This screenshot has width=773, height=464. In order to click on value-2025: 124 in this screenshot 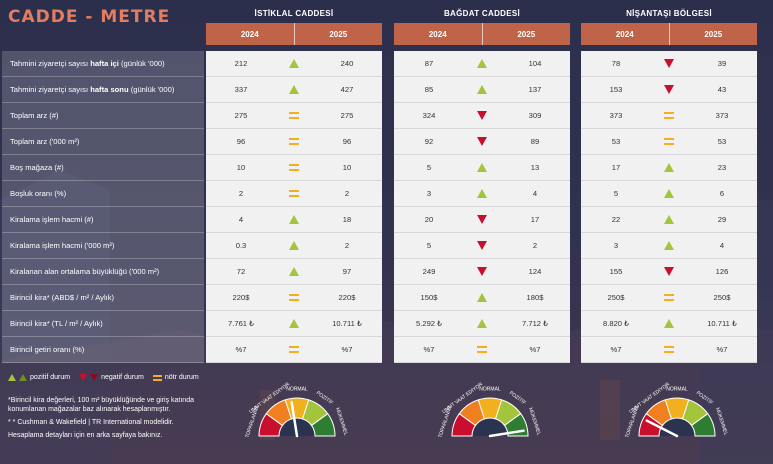, I will do `click(535, 271)`.